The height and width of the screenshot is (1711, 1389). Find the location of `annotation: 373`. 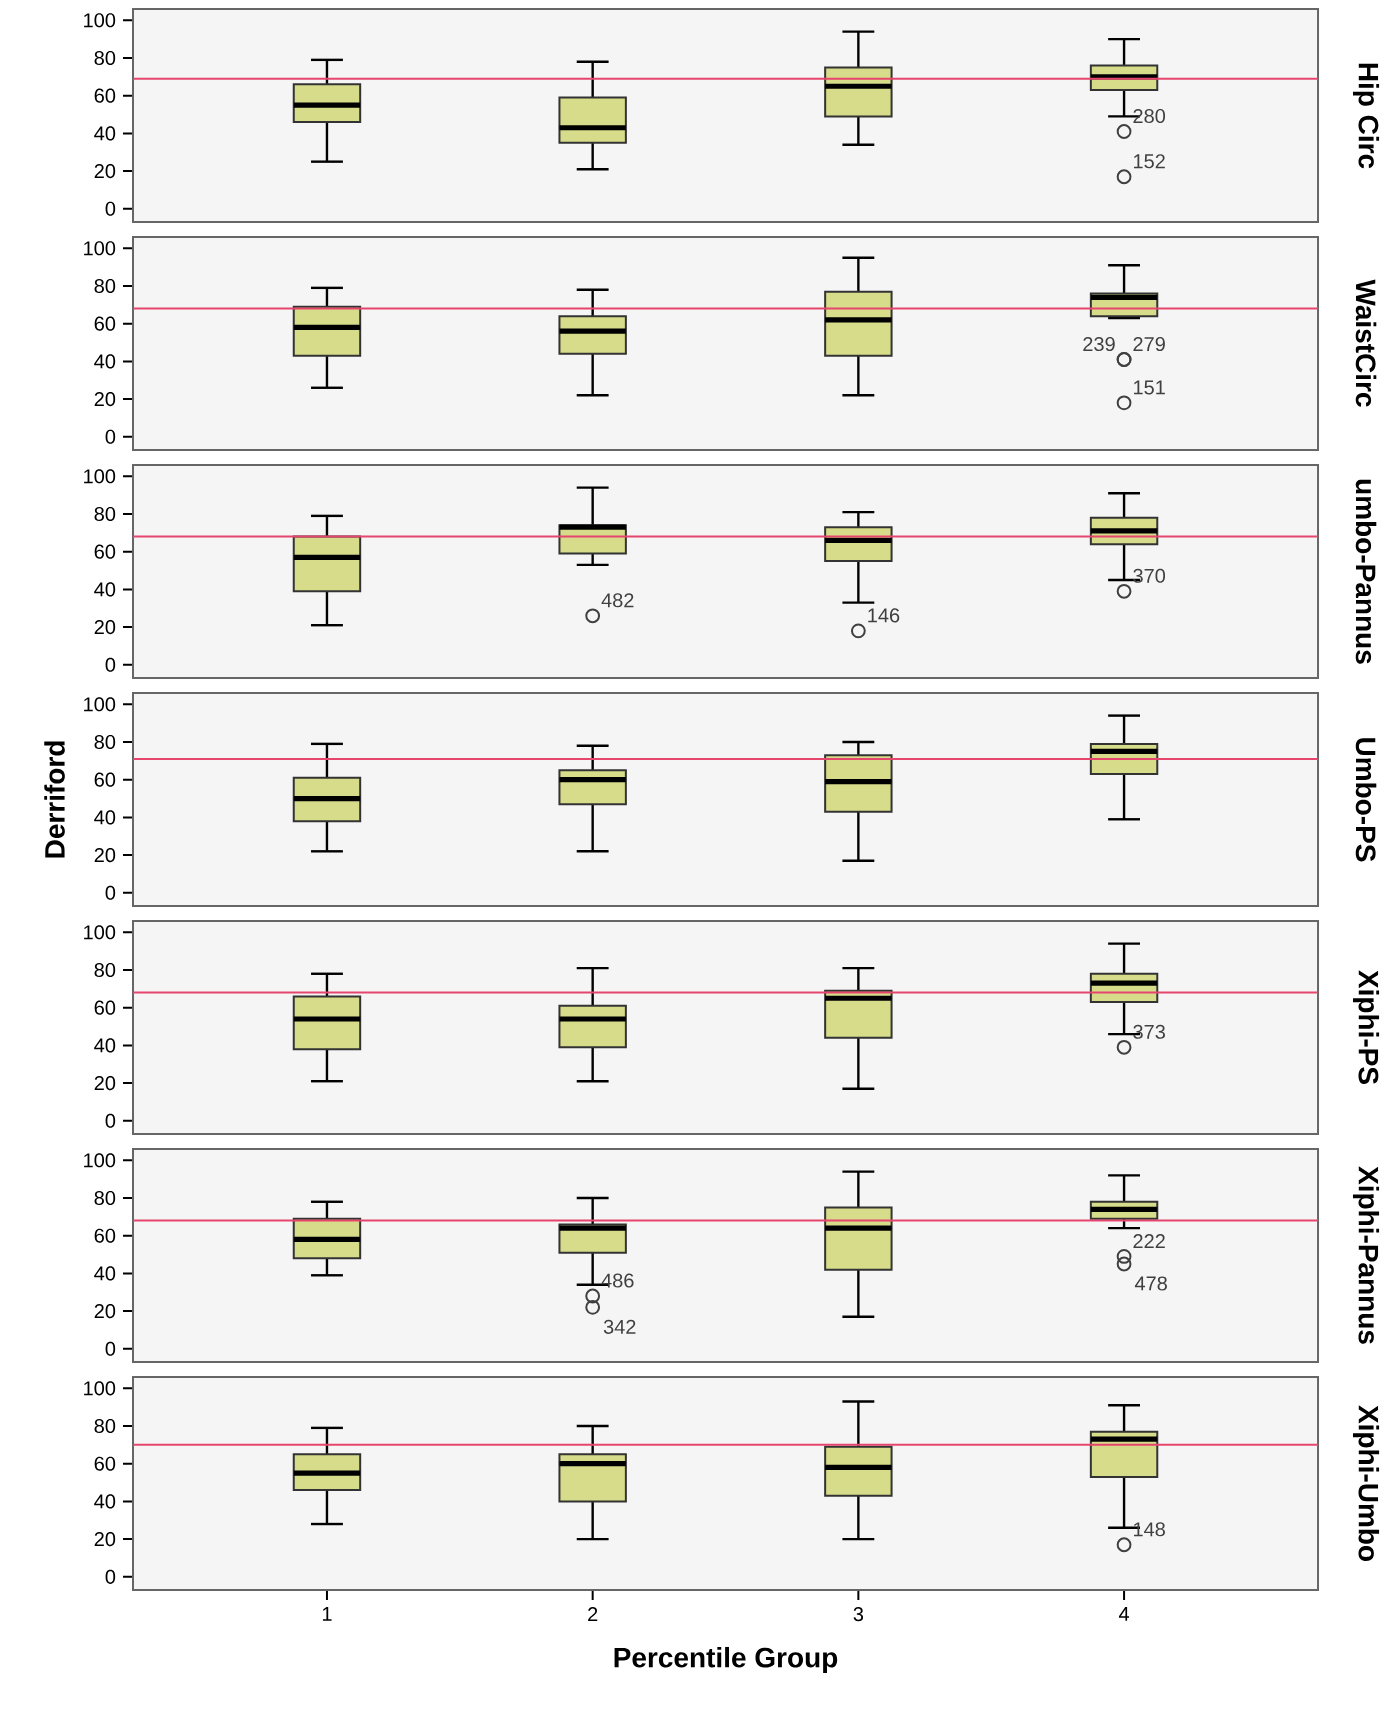

annotation: 373 is located at coordinates (1149, 1031).